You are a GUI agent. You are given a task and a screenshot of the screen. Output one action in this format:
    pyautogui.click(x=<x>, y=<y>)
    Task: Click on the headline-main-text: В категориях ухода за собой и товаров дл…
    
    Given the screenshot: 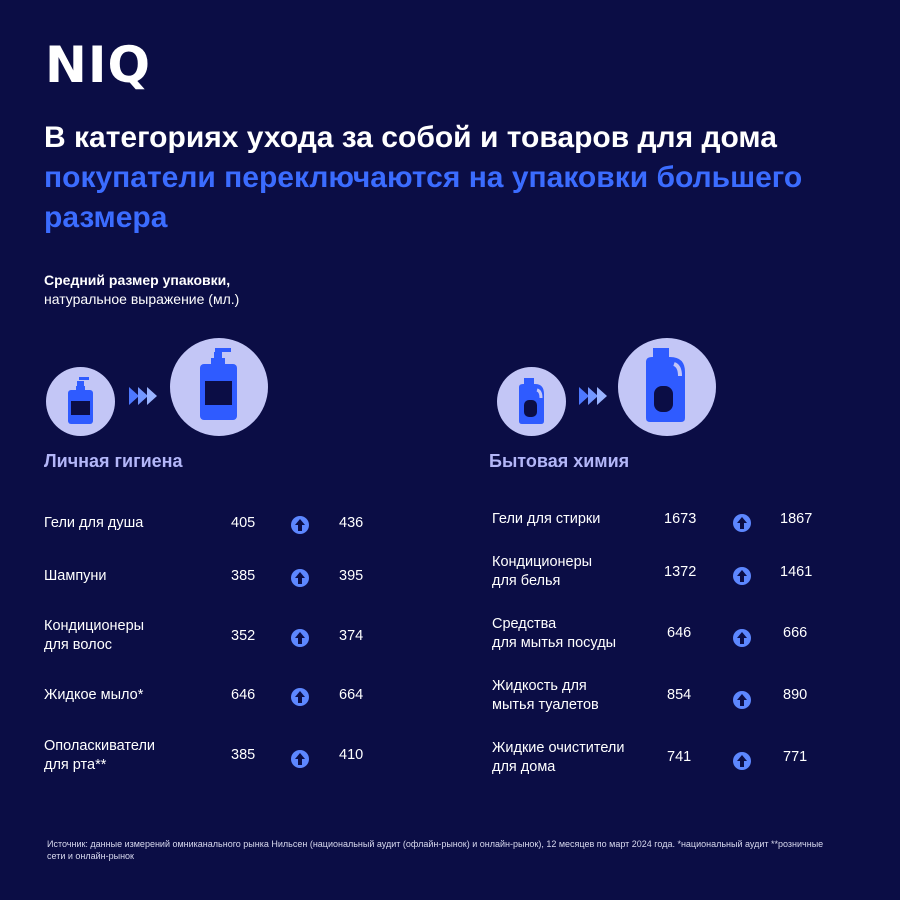 What is the action you would take?
    pyautogui.click(x=410, y=137)
    